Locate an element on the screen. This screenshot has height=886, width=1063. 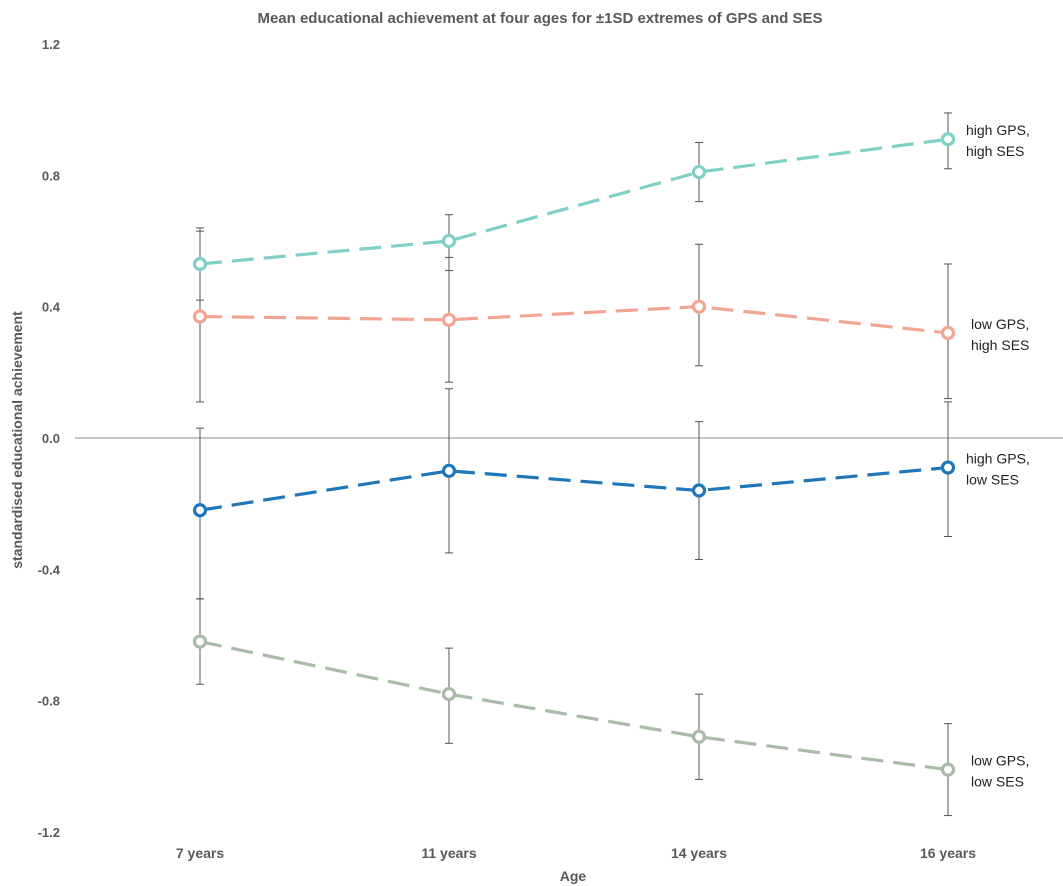
series-label: high GPS, low SES is located at coordinates (998, 469).